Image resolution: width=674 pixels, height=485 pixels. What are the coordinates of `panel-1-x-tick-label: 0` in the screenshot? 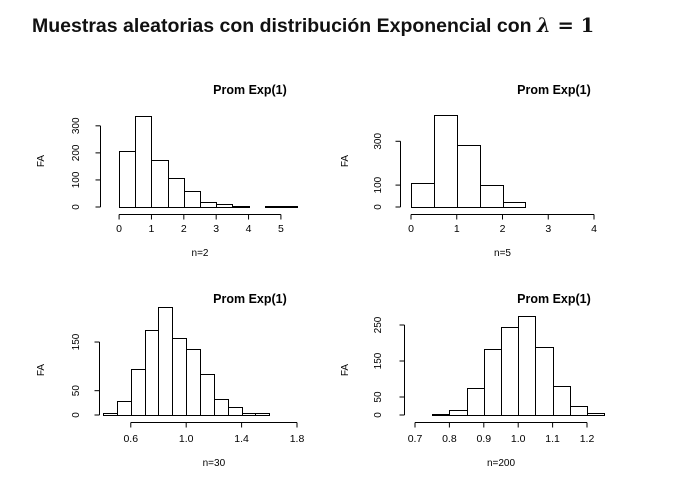 It's located at (119, 229).